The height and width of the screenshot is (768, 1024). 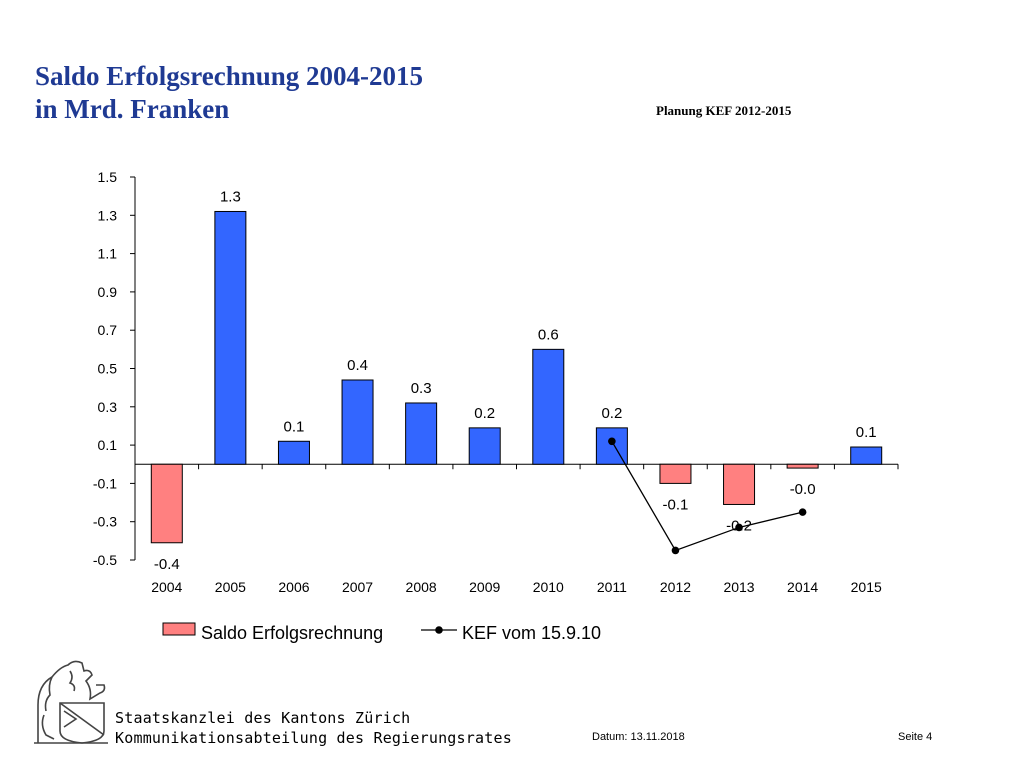 I want to click on x-category-label: 2012, so click(x=675, y=587).